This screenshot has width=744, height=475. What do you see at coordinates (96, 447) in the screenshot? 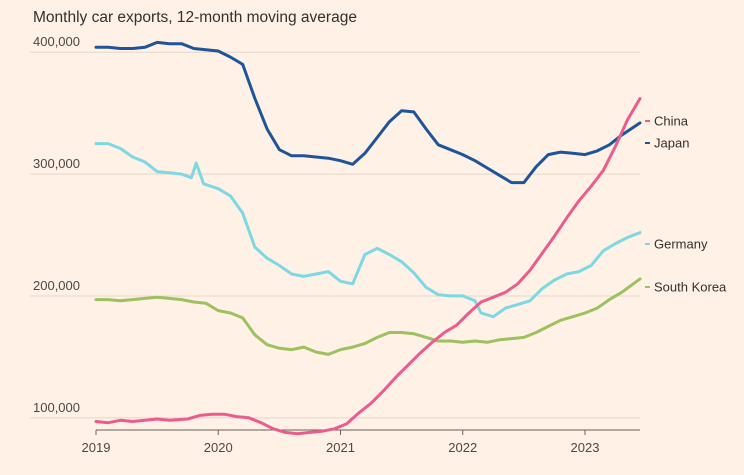
I see `x-tick-label: 2019` at bounding box center [96, 447].